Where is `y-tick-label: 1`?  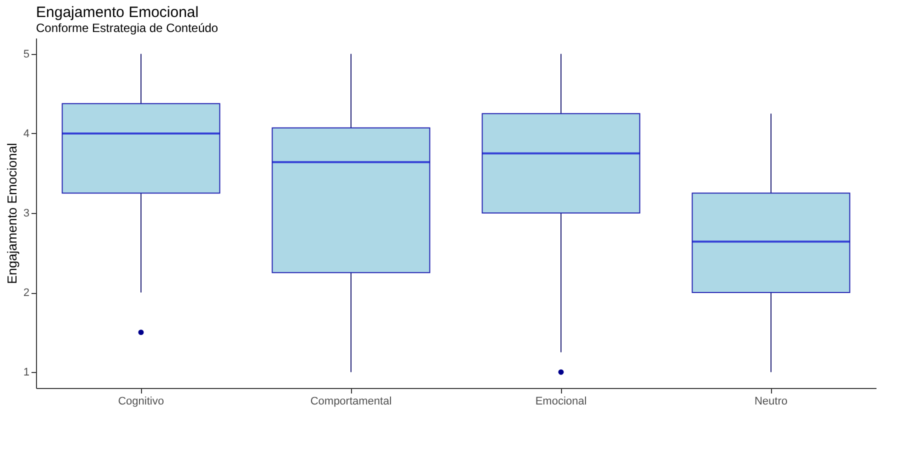 y-tick-label: 1 is located at coordinates (26, 372).